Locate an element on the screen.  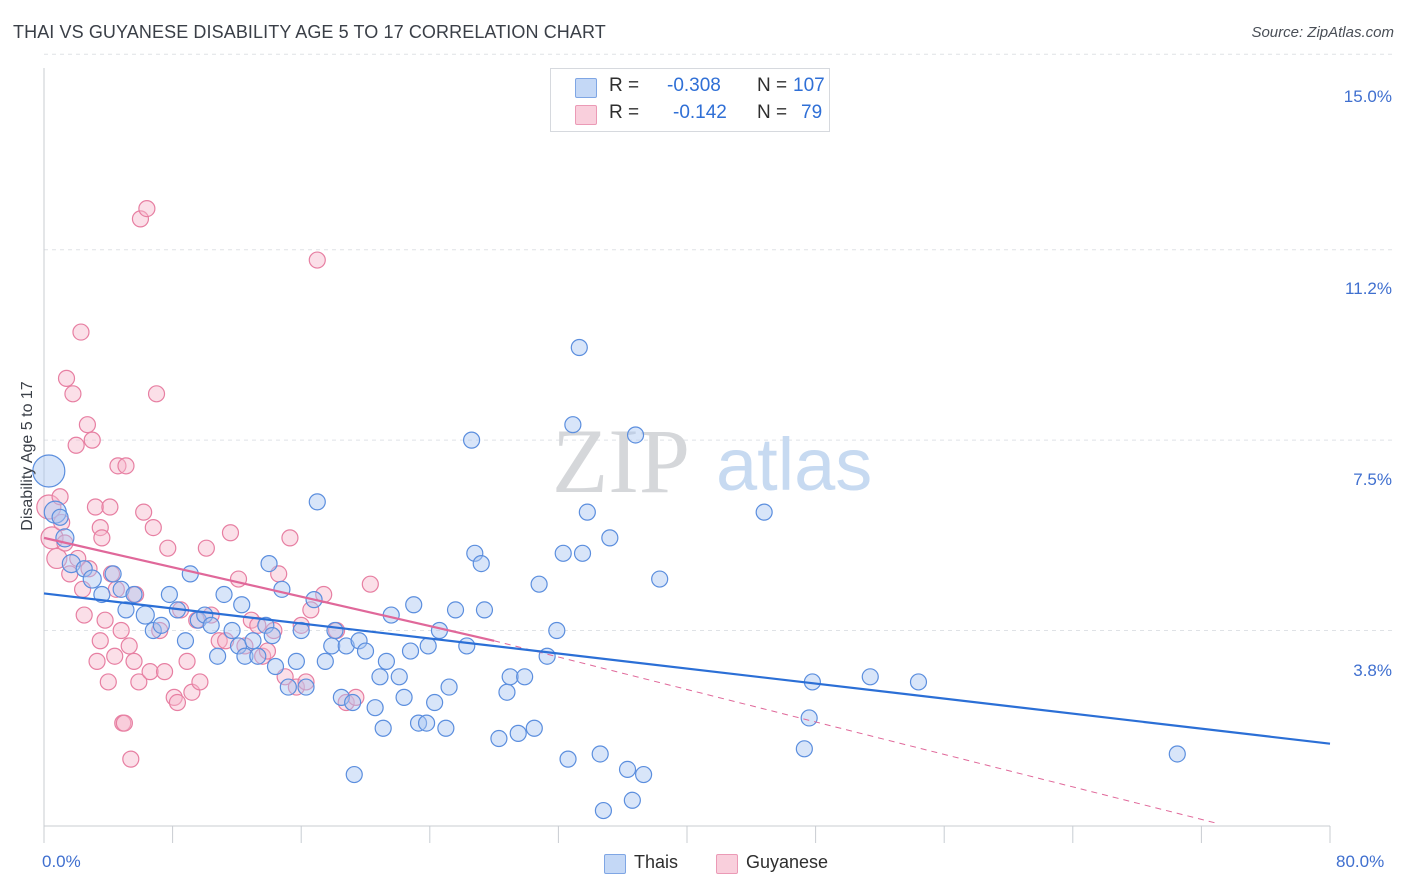
guyanese-trend-line is located at coordinates (269, 589).